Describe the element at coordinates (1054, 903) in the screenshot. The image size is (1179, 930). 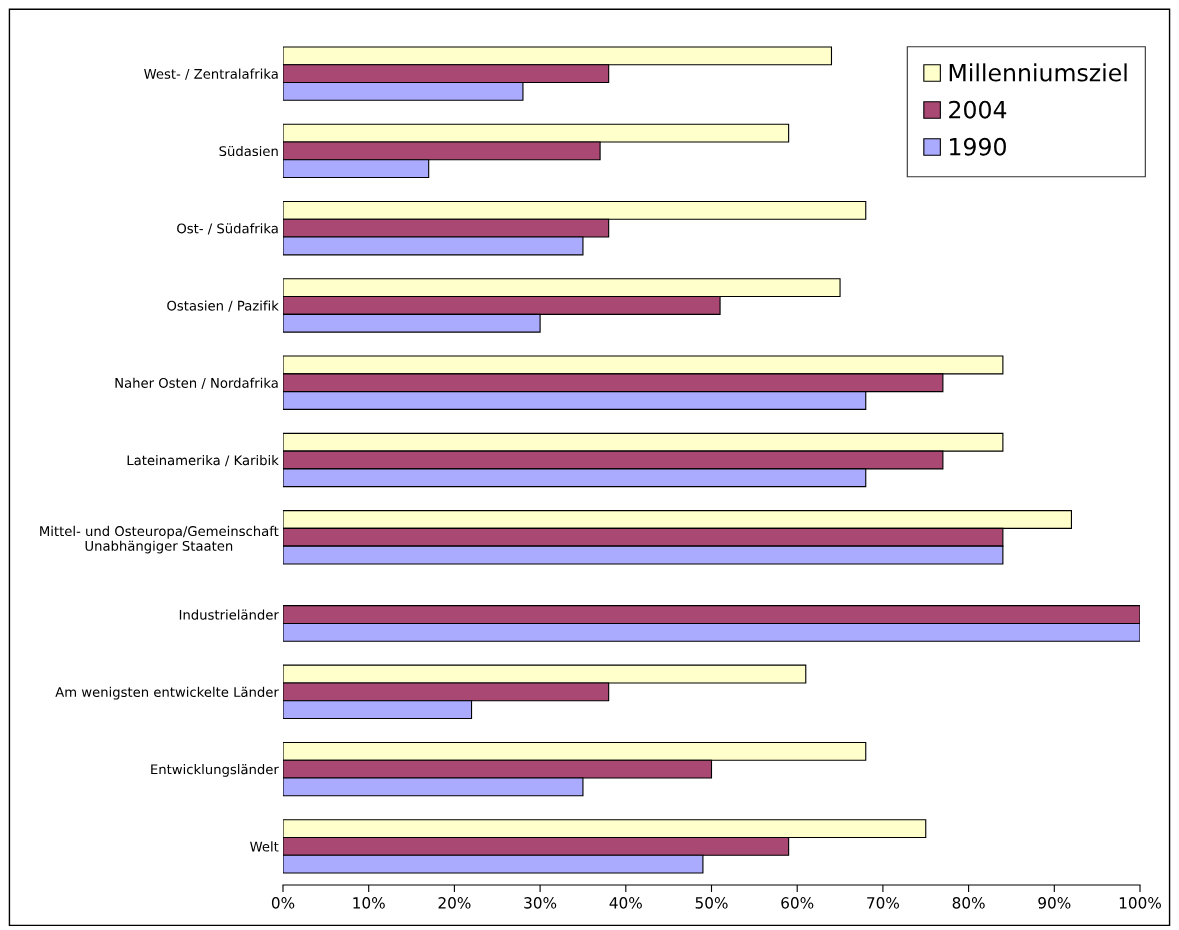
I see `x-tick-label: 90%` at that location.